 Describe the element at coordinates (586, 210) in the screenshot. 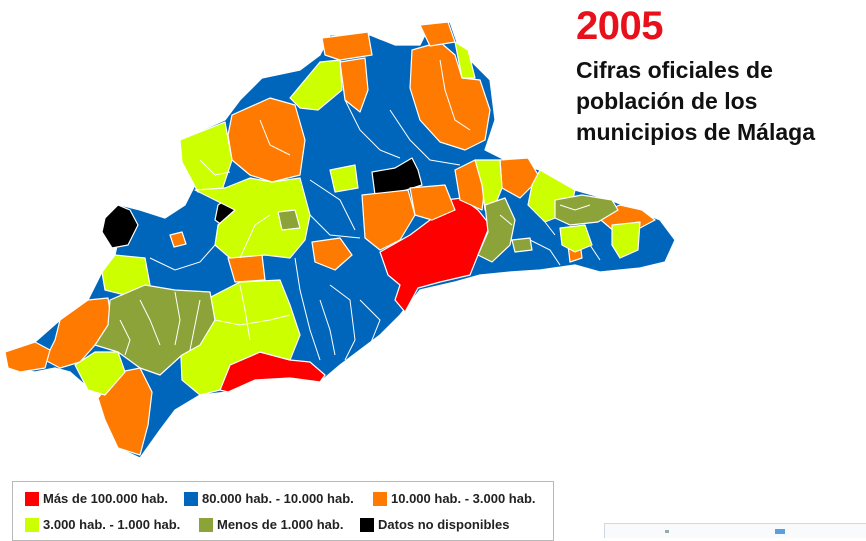

I see `mun-olive-d` at that location.